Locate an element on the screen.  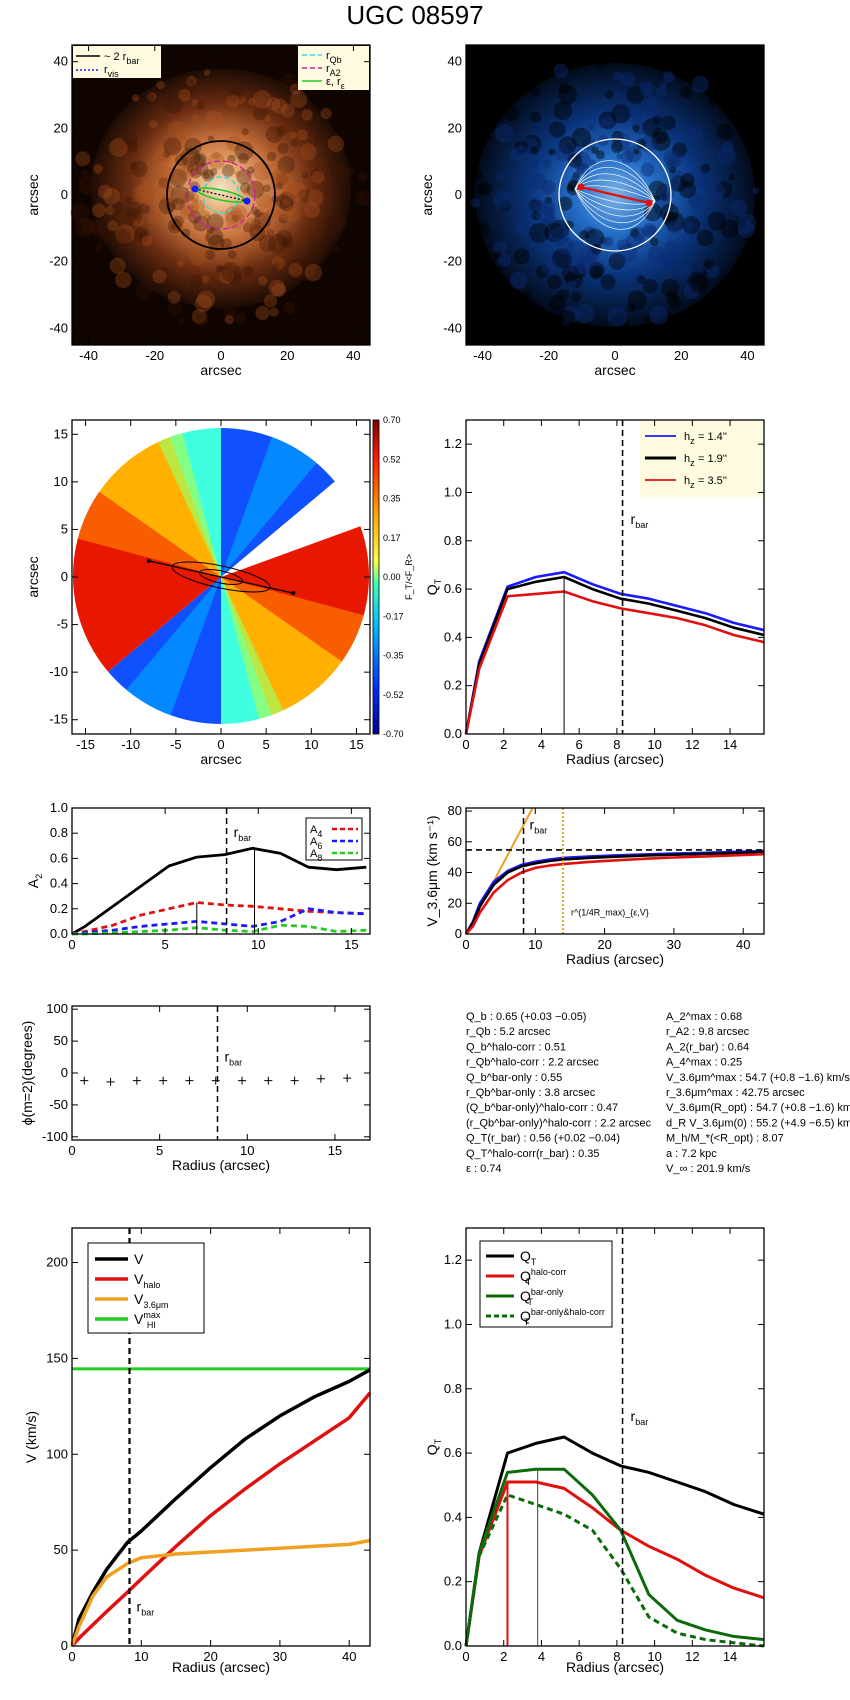
x-axis-label: arcsec is located at coordinates (220, 370).